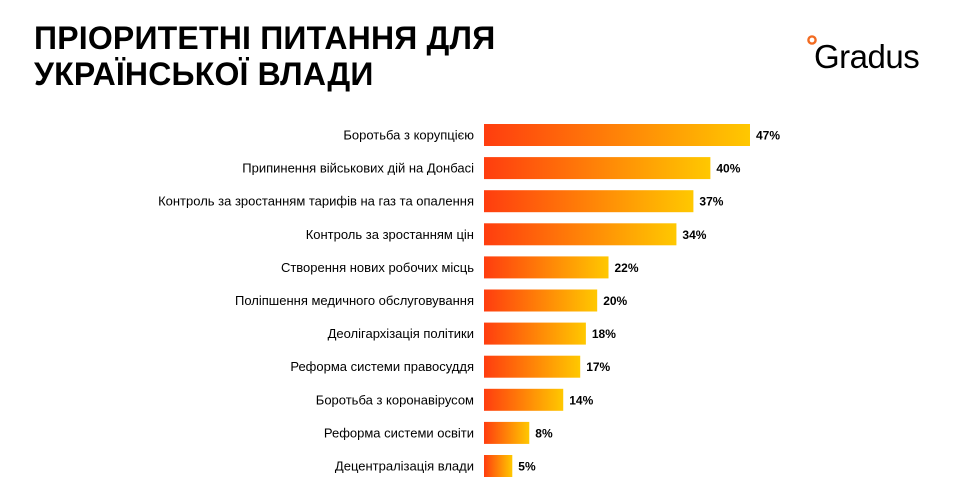 This screenshot has height=491, width=972. What do you see at coordinates (408, 135) in the screenshot?
I see `category-label: Боротьба з корупцією` at bounding box center [408, 135].